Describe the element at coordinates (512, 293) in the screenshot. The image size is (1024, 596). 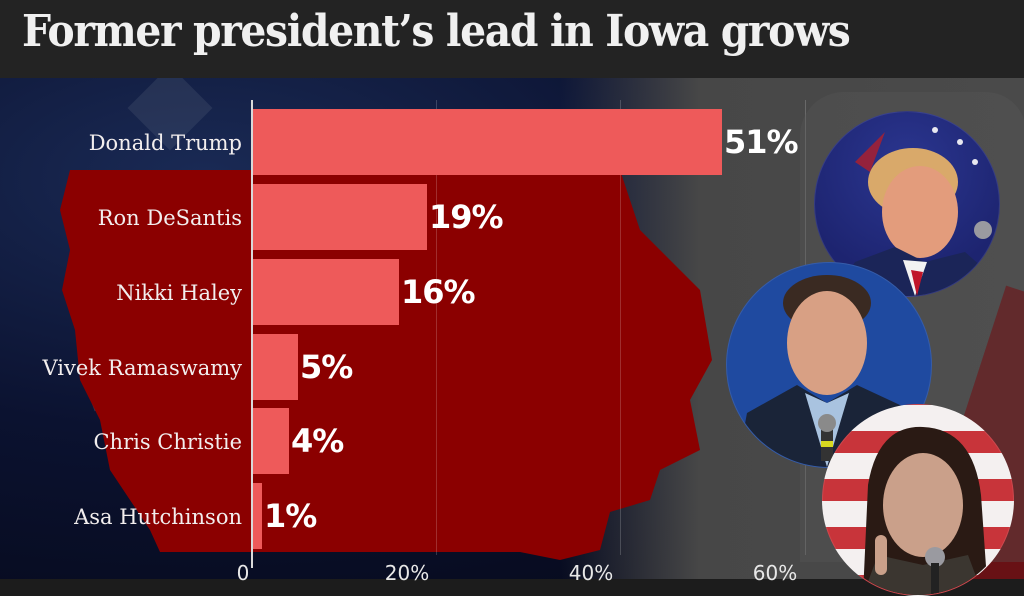
I see `bar-row: Nikki Haley 16%` at that location.